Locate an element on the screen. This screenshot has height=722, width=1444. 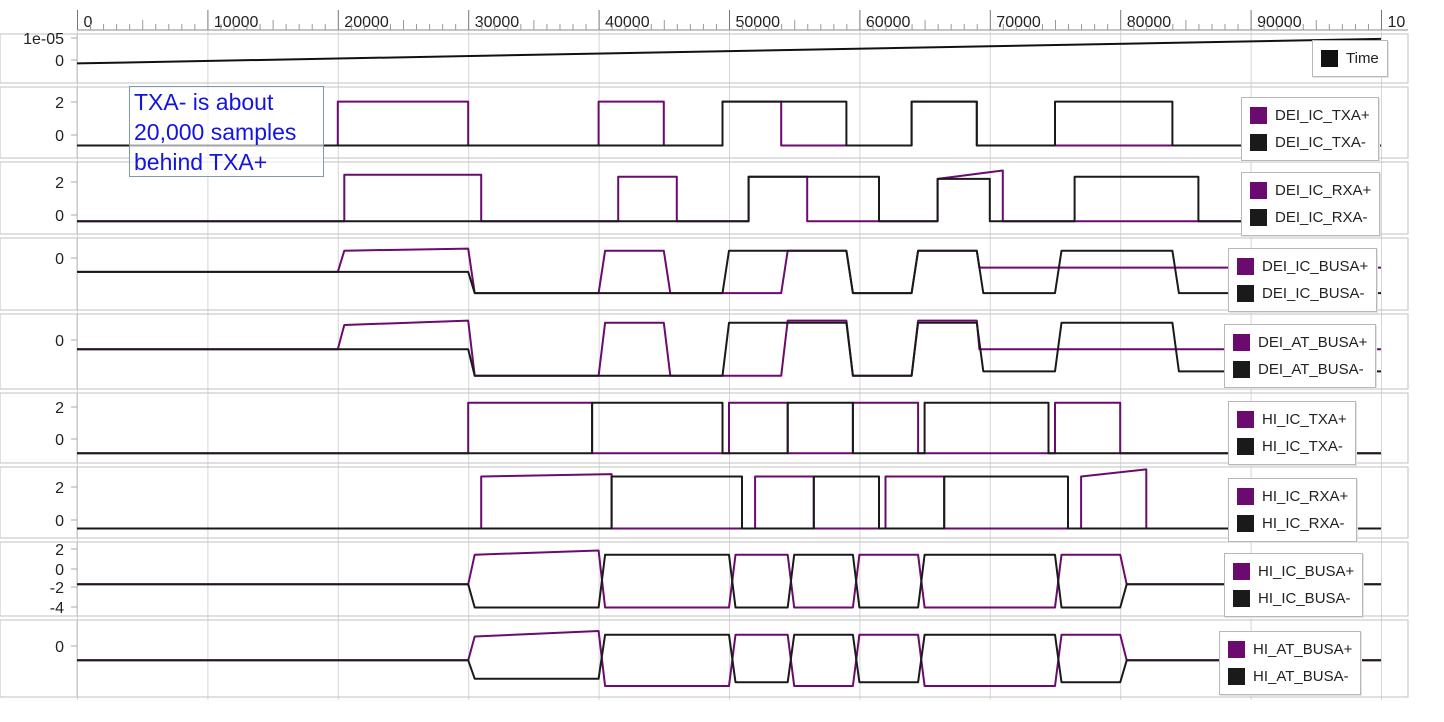
legend-dei-at-busa: DEI_AT_BUSA+ DEI_AT_BUSA- is located at coordinates (1300, 356).